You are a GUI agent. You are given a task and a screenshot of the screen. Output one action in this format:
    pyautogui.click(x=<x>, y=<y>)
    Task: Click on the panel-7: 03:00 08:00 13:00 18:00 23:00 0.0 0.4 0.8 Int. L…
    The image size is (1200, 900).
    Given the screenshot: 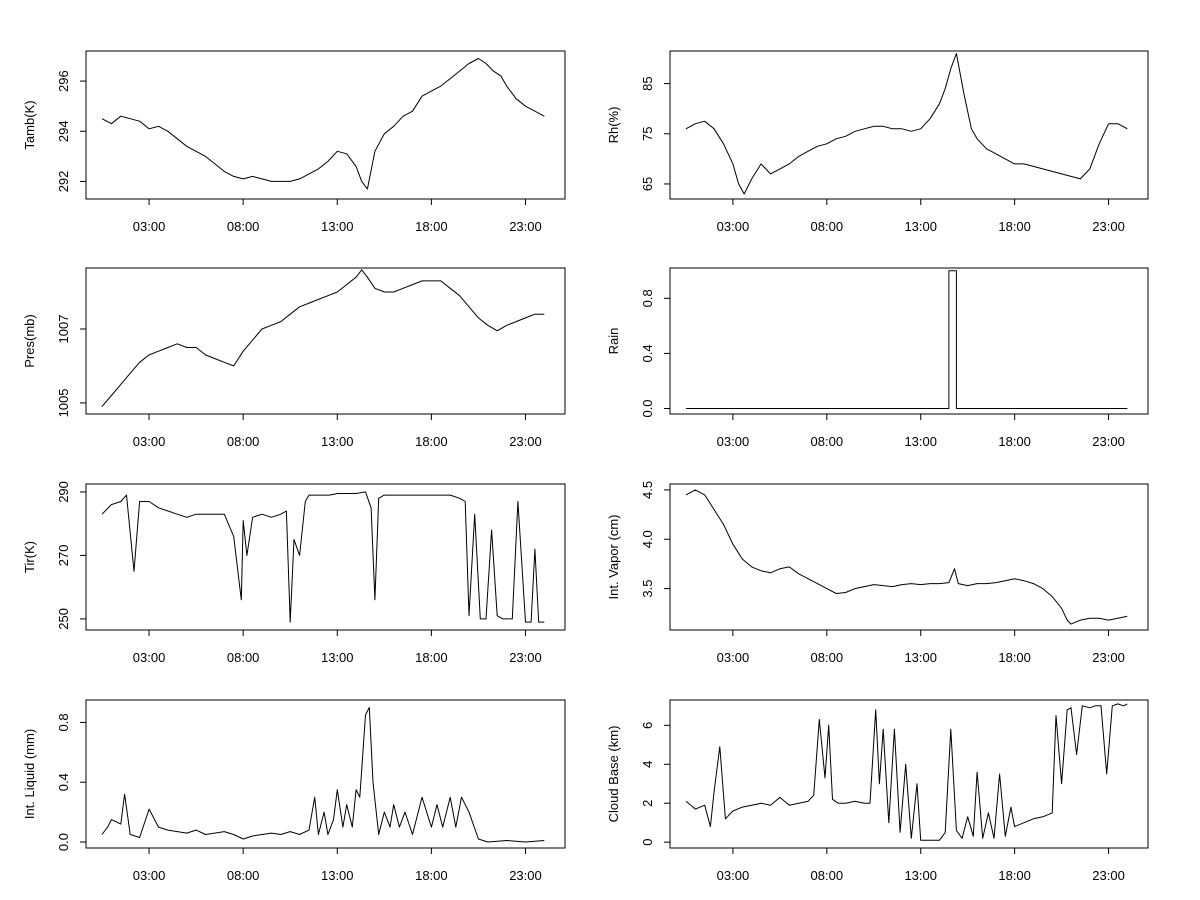 What is the action you would take?
    pyautogui.click(x=294, y=791)
    